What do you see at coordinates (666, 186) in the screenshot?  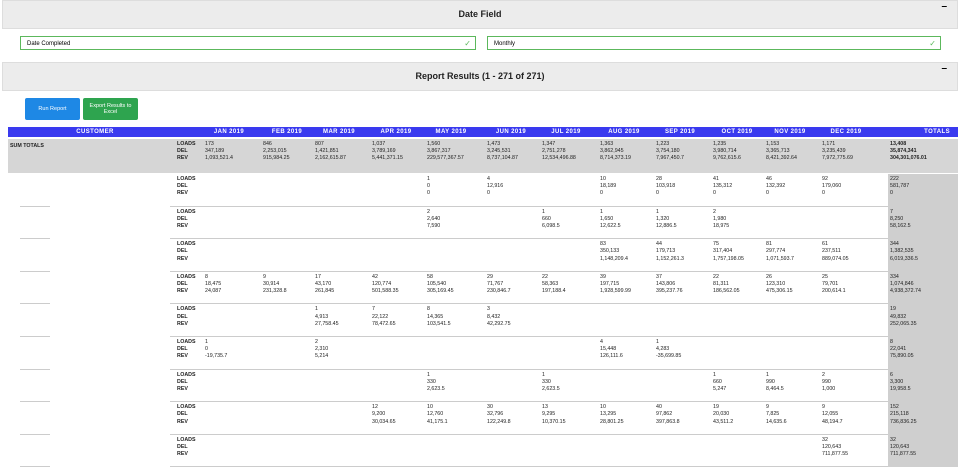 I see `cell-value: 103,918` at bounding box center [666, 186].